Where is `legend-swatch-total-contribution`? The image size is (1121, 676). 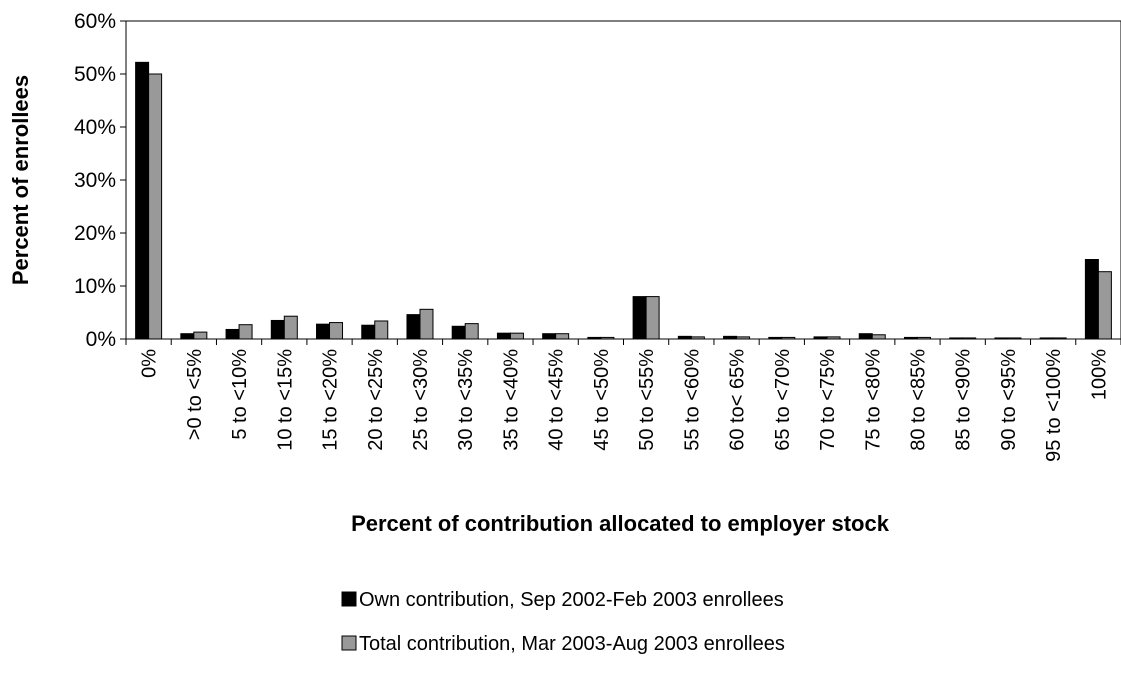 legend-swatch-total-contribution is located at coordinates (349, 643).